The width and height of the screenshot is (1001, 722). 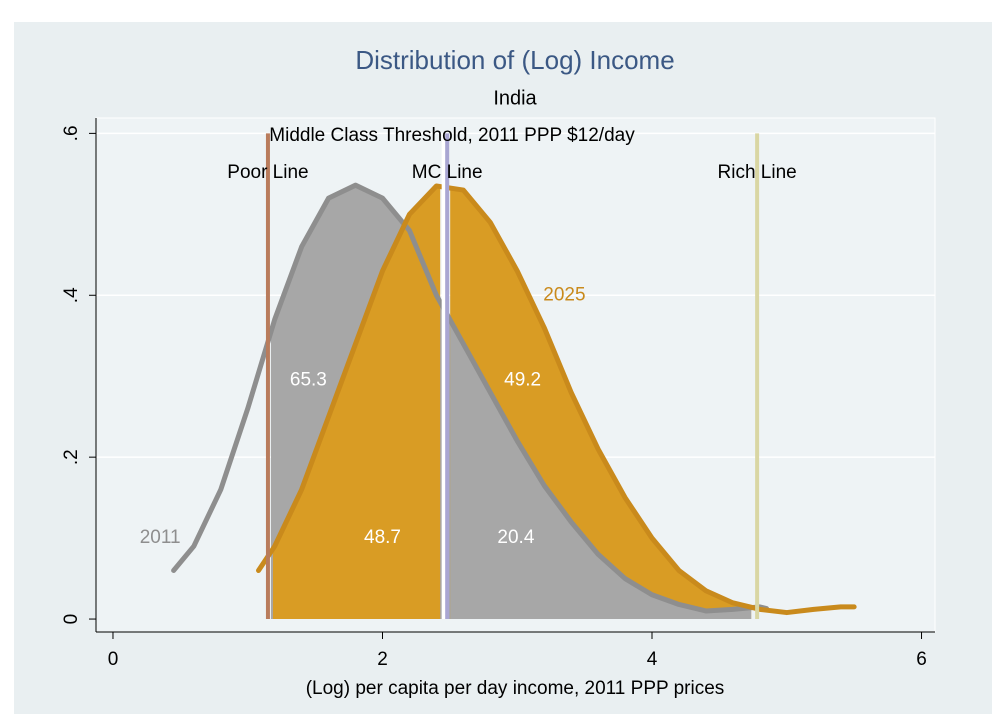 I want to click on x-tick-label: 2, so click(x=382, y=659).